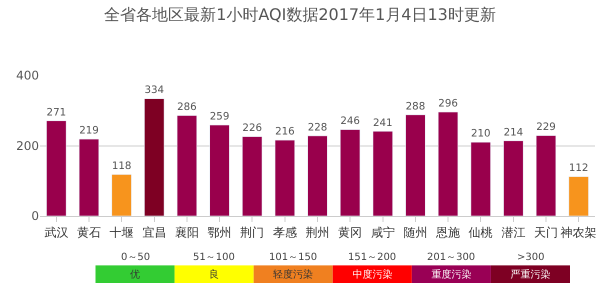 The image size is (600, 292). I want to click on x-tick-label: 宜昌, so click(154, 232).